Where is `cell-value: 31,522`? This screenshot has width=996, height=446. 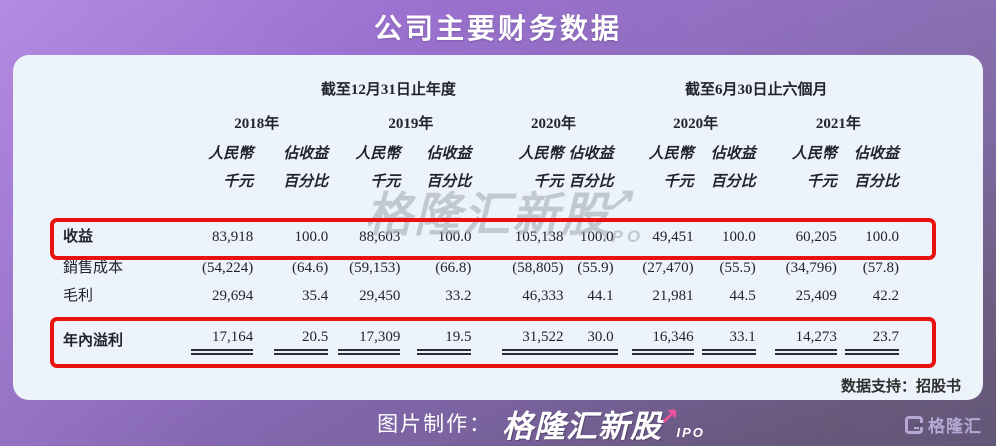 cell-value: 31,522 is located at coordinates (517, 337).